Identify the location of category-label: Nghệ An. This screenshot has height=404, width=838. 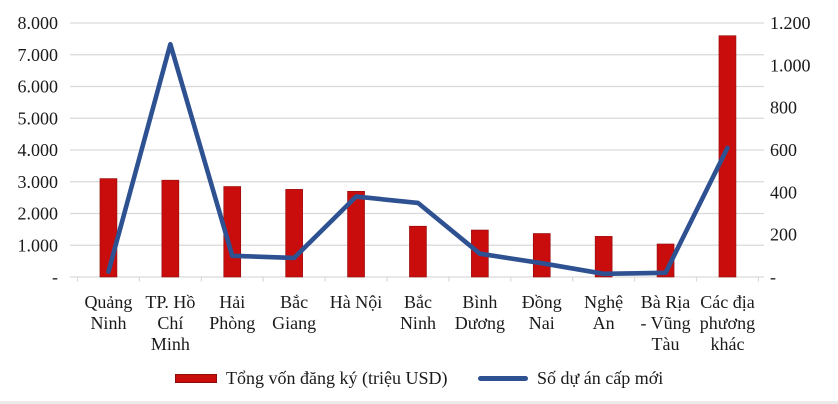
(603, 312).